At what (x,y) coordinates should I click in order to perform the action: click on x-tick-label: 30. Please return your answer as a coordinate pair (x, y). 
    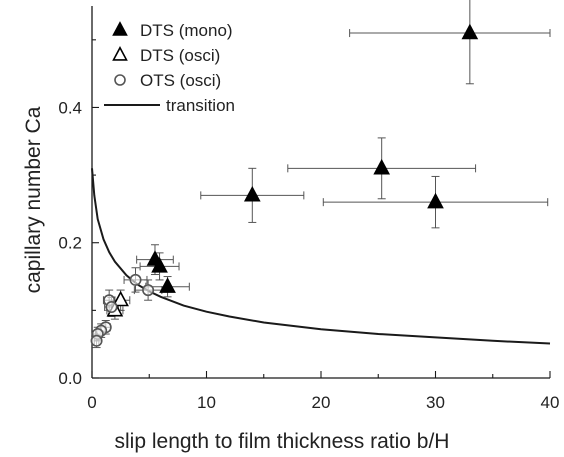
    Looking at the image, I should click on (435, 402).